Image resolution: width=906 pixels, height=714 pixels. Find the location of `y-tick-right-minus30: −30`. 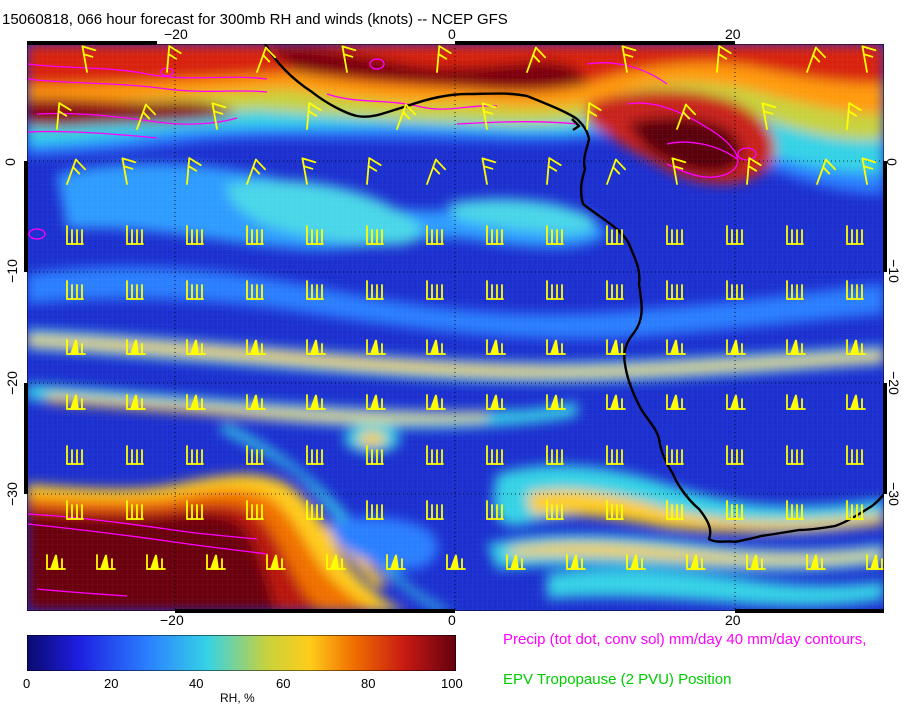

y-tick-right-minus30: −30 is located at coordinates (893, 494).